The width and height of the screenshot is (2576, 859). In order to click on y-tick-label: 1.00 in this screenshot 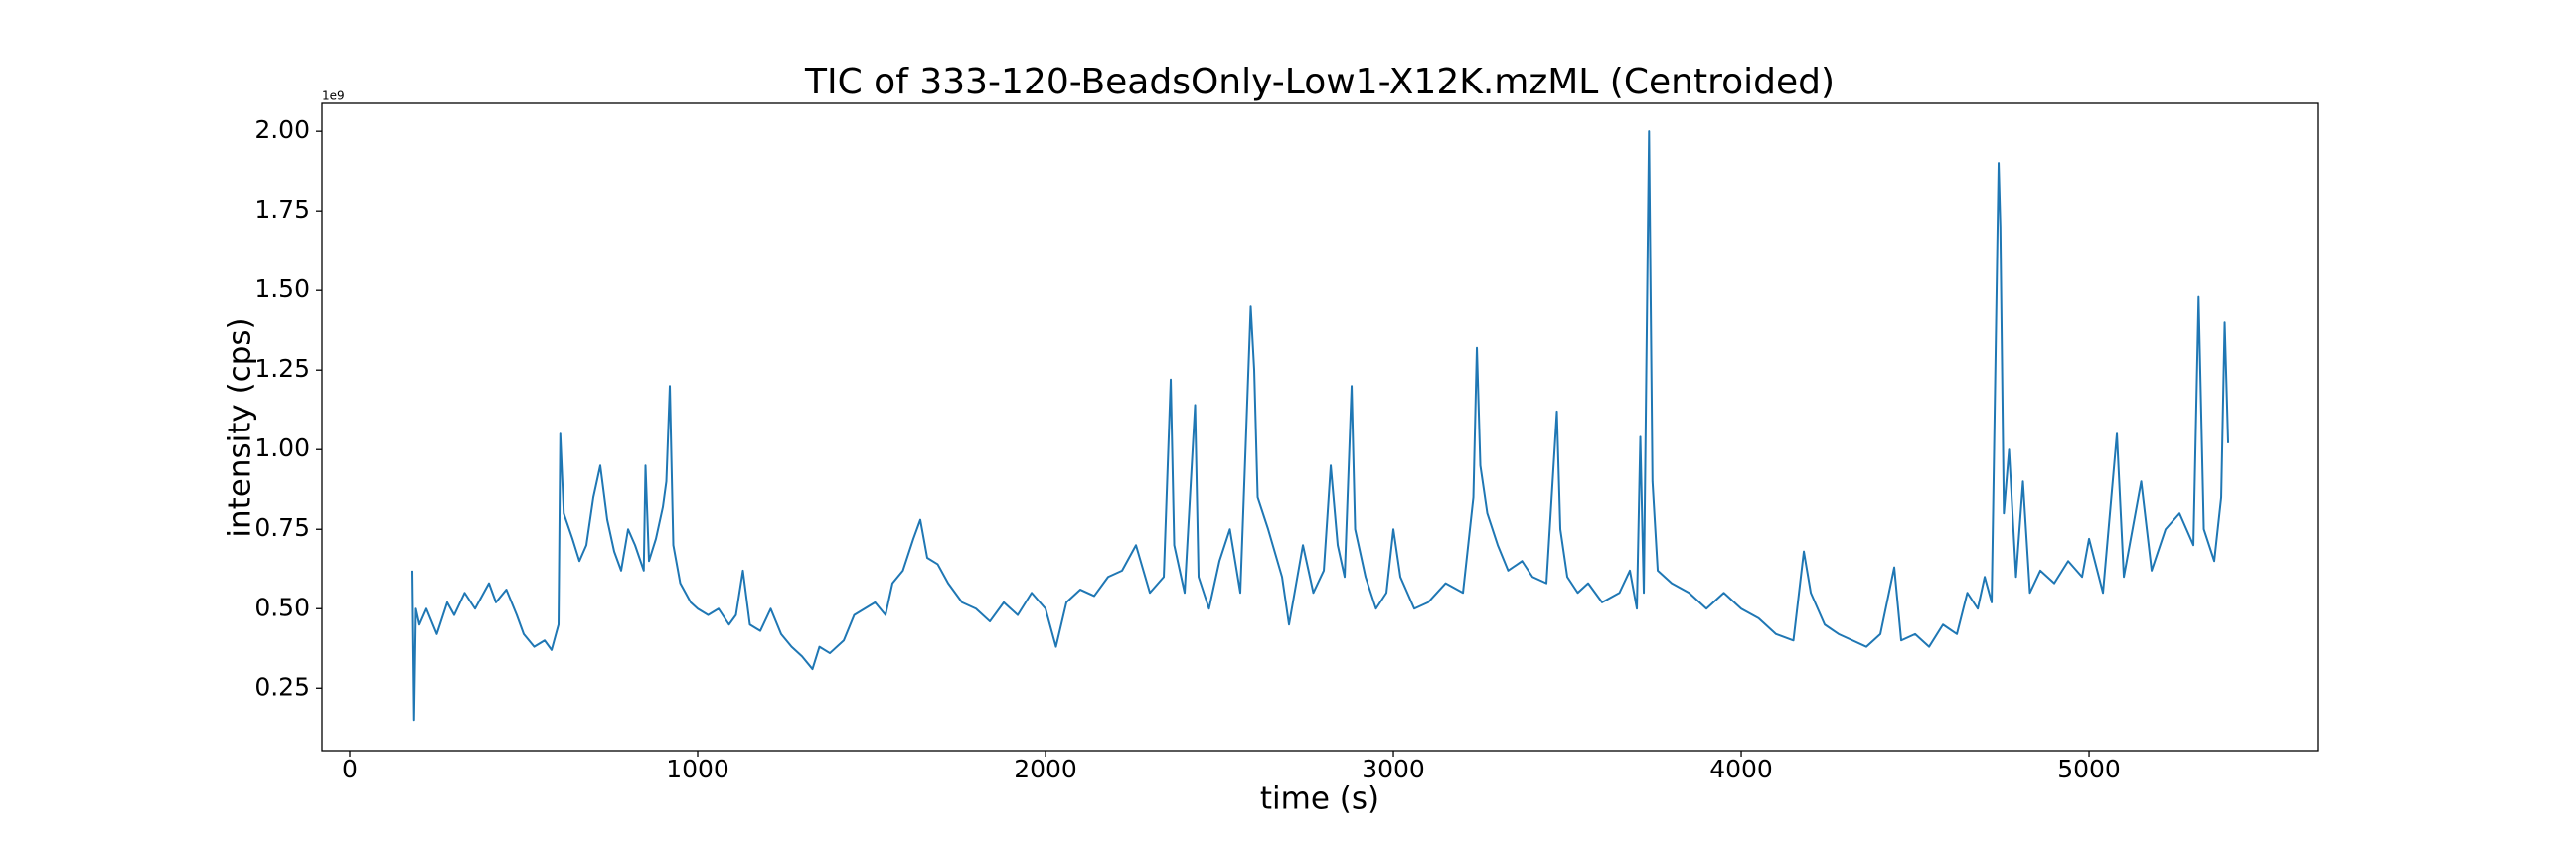, I will do `click(282, 447)`.